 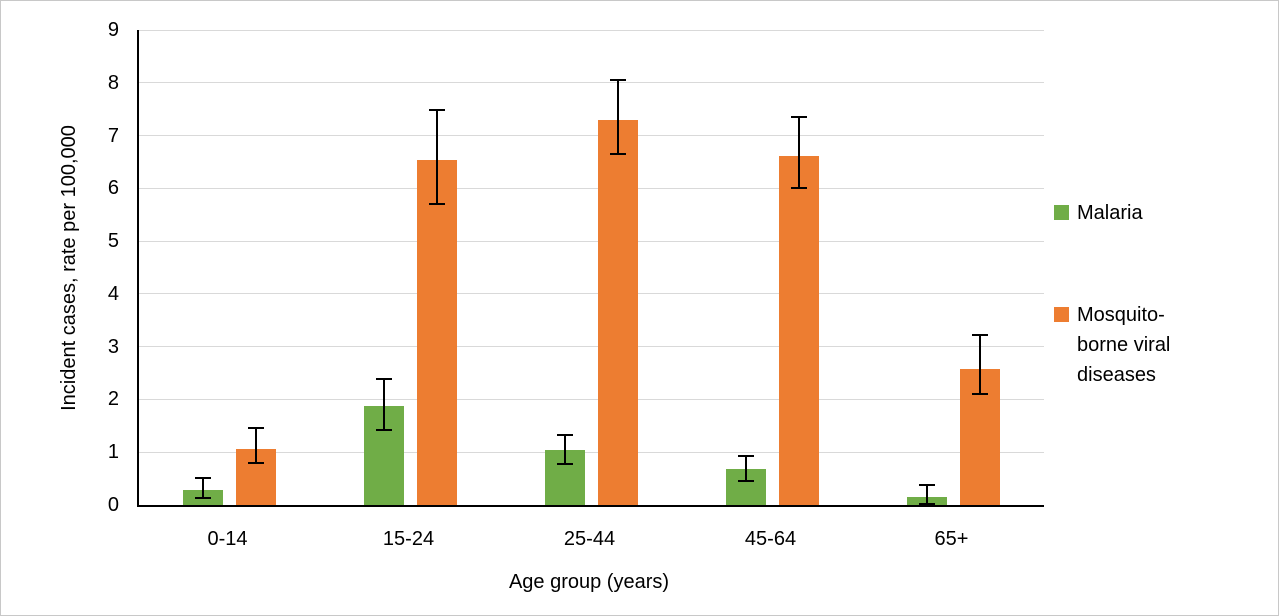 What do you see at coordinates (951, 539) in the screenshot?
I see `x-tick-label-65+: 65+` at bounding box center [951, 539].